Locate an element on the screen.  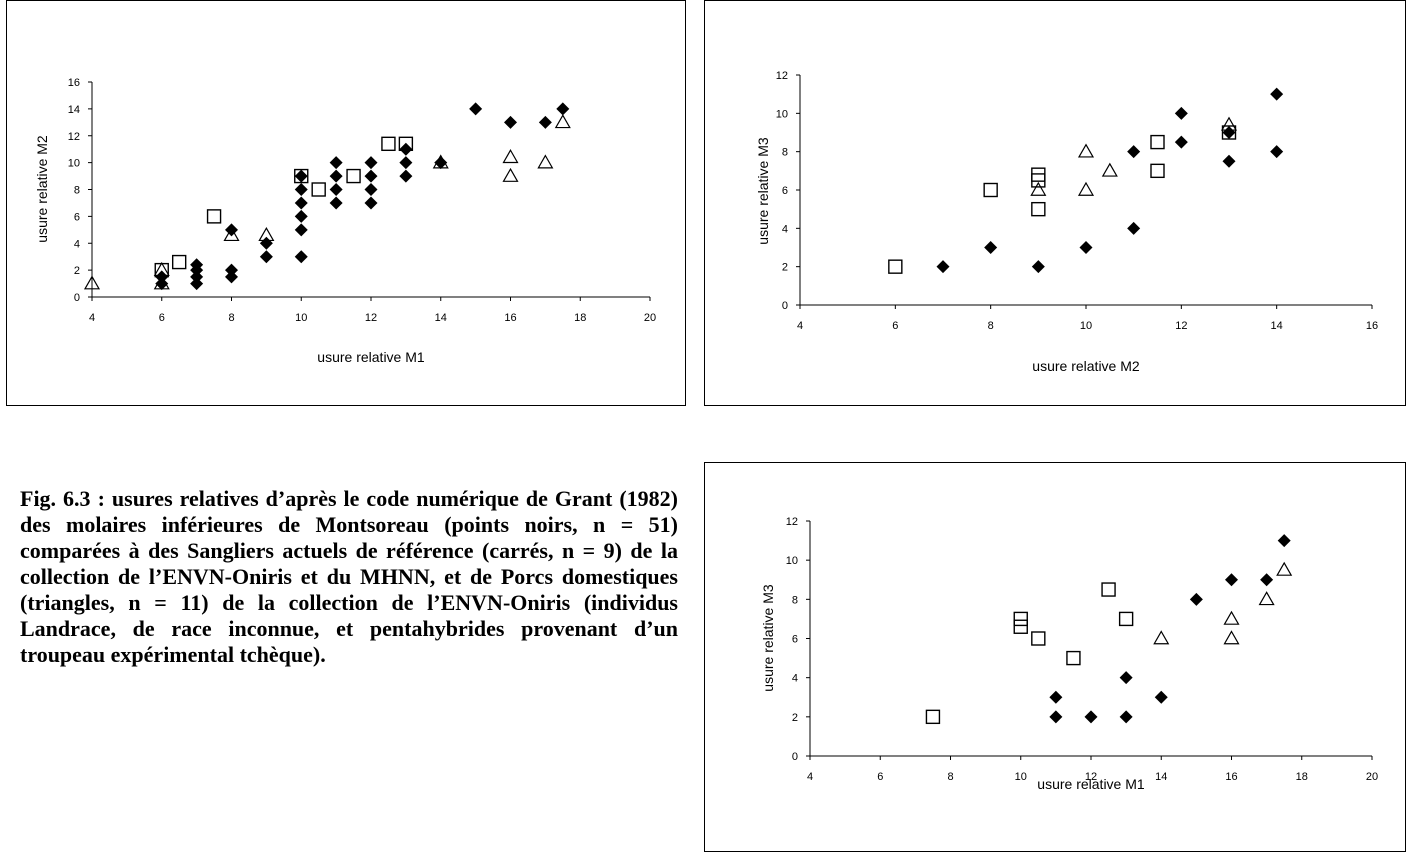
y-axis-label: usure relative M2 is located at coordinates (42, 189).